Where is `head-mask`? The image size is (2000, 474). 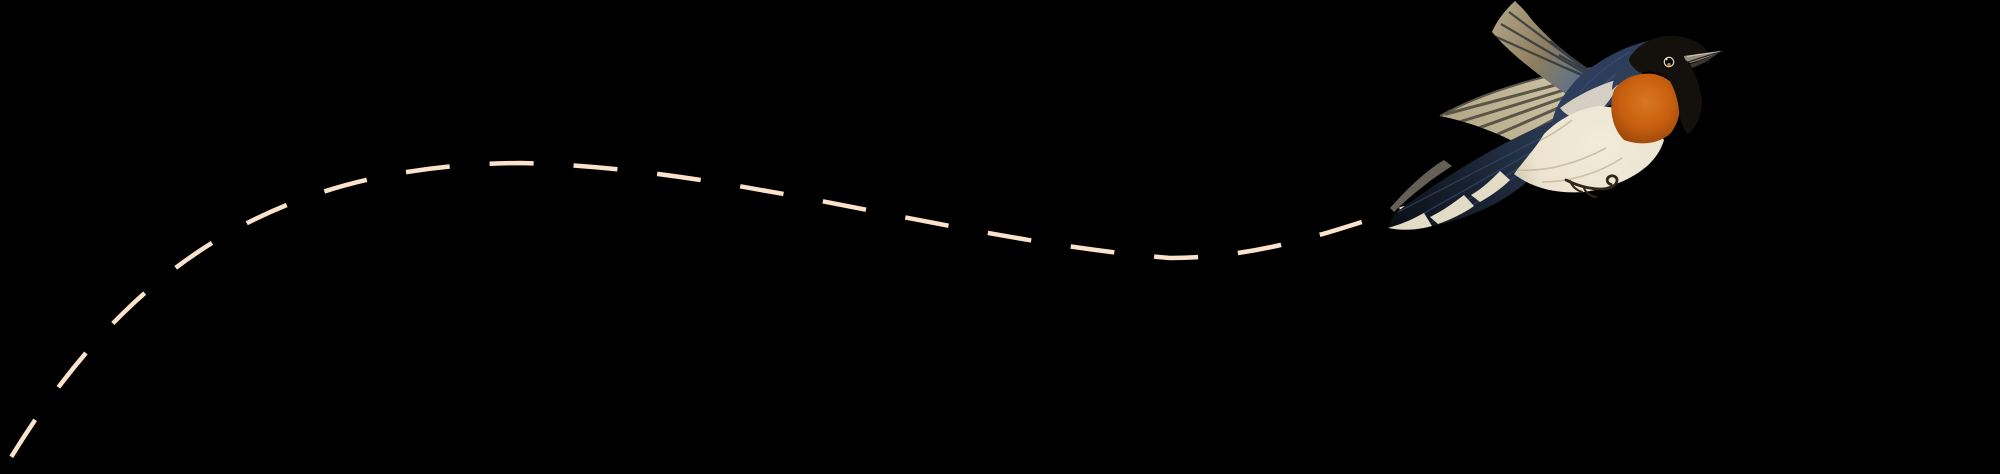
head-mask is located at coordinates (1670, 84).